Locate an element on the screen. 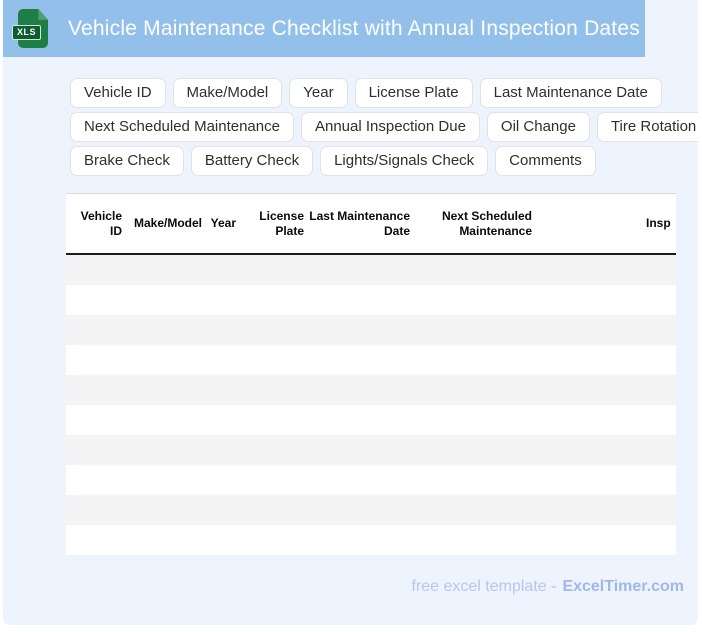  col-header-vehicle-id: Vehicle ID is located at coordinates (101, 223).